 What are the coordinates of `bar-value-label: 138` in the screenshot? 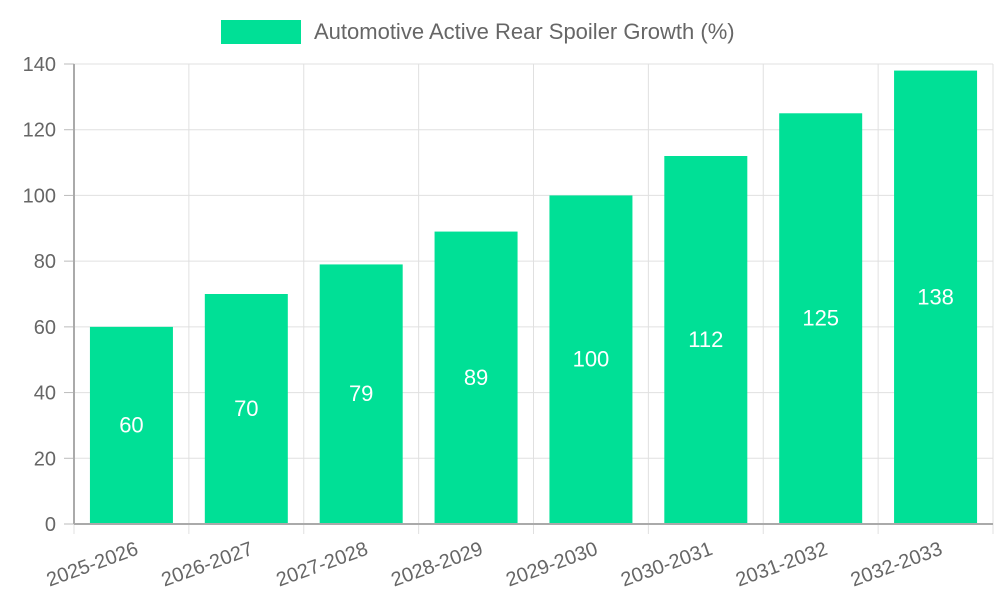 It's located at (935, 296).